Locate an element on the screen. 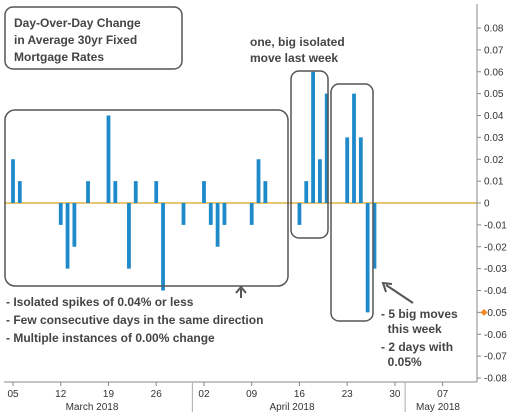 Image resolution: width=514 pixels, height=415 pixels. annotation-text-3: - Multiple instances of 0.00% change is located at coordinates (110, 338).